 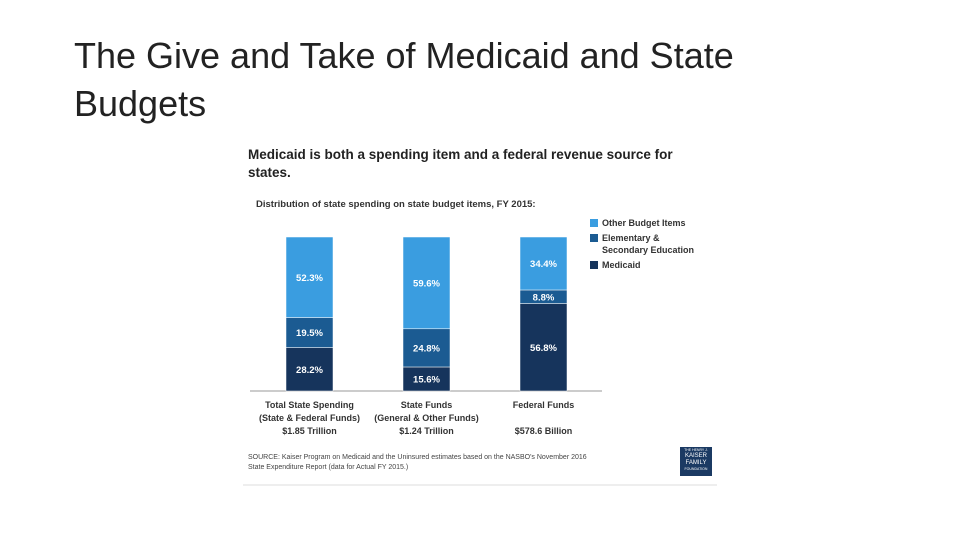 I want to click on value-label: 15.6%, so click(x=426, y=379).